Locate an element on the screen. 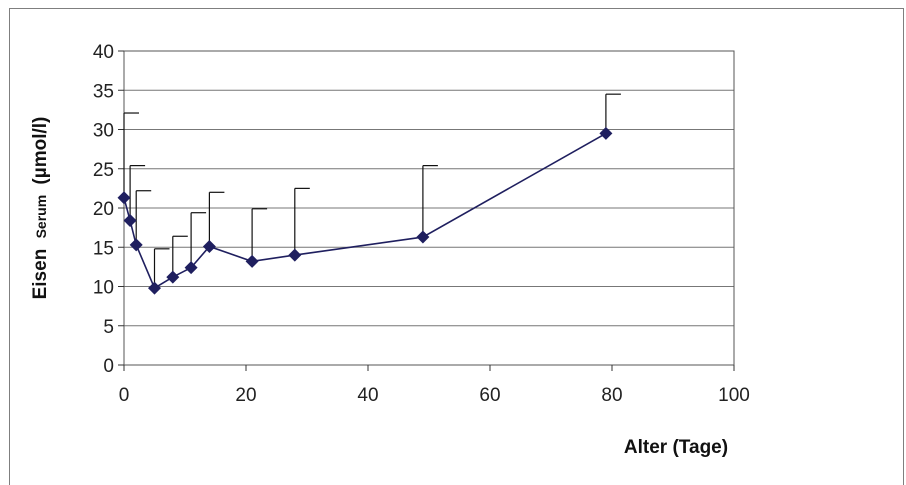  x-tick-label: 20 is located at coordinates (245, 395).